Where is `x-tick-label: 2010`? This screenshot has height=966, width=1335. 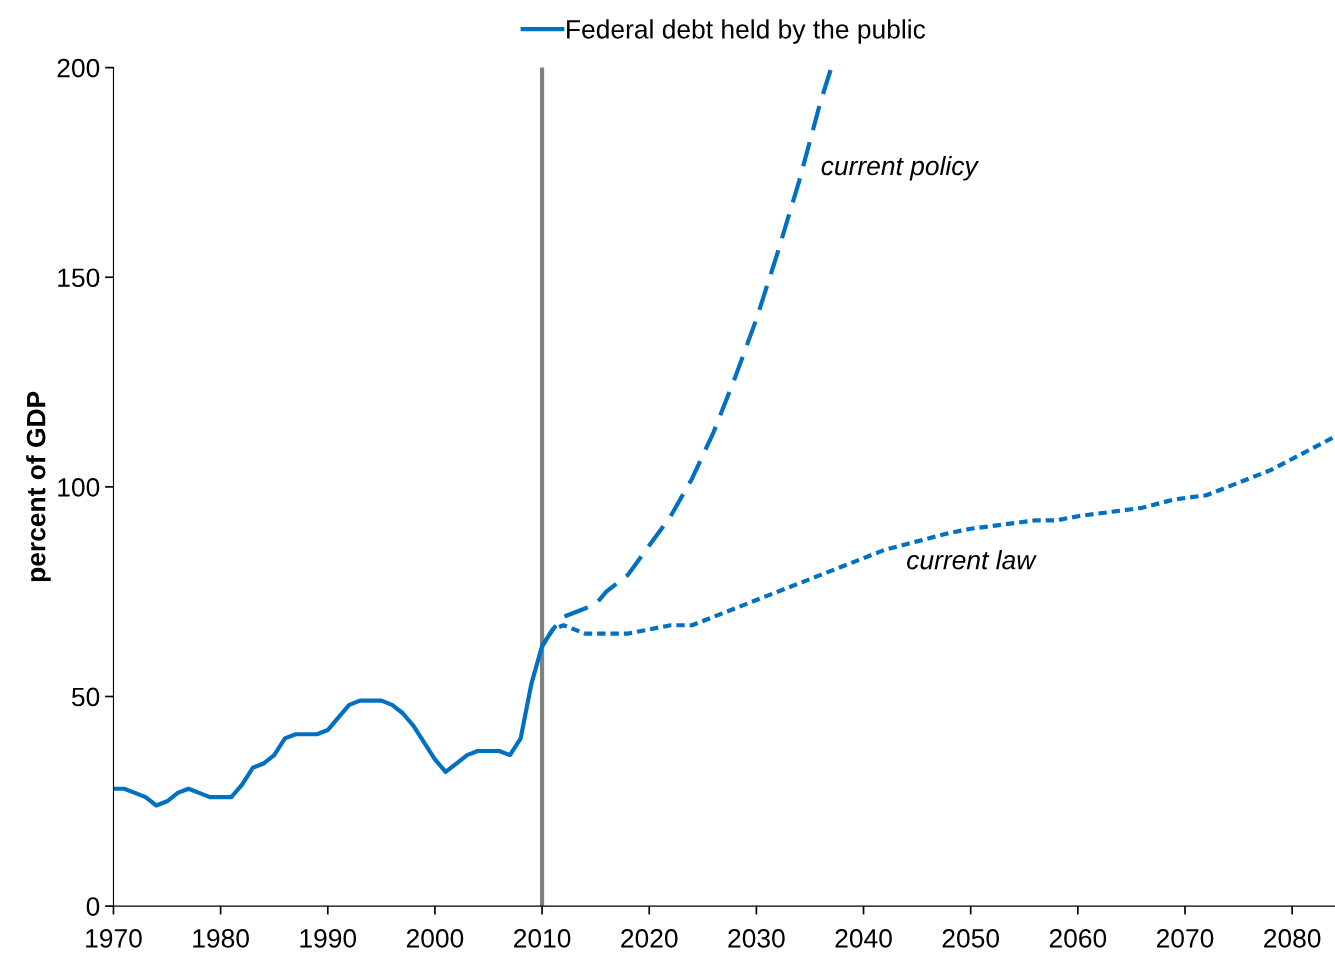
x-tick-label: 2010 is located at coordinates (542, 938).